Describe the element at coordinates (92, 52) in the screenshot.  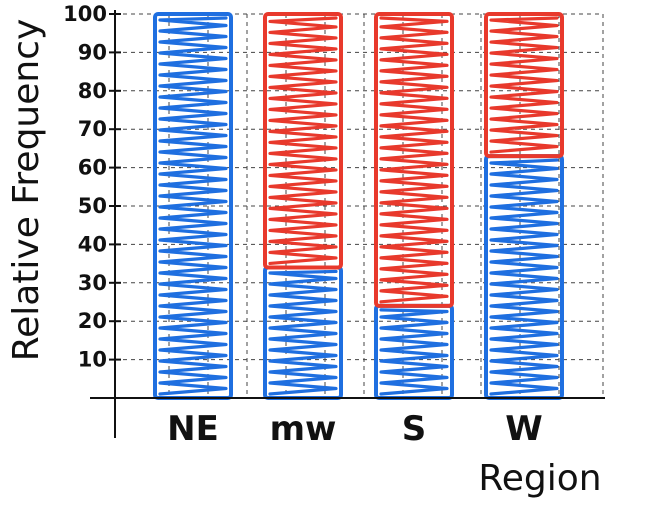
I see `y-tick-label: 90` at that location.